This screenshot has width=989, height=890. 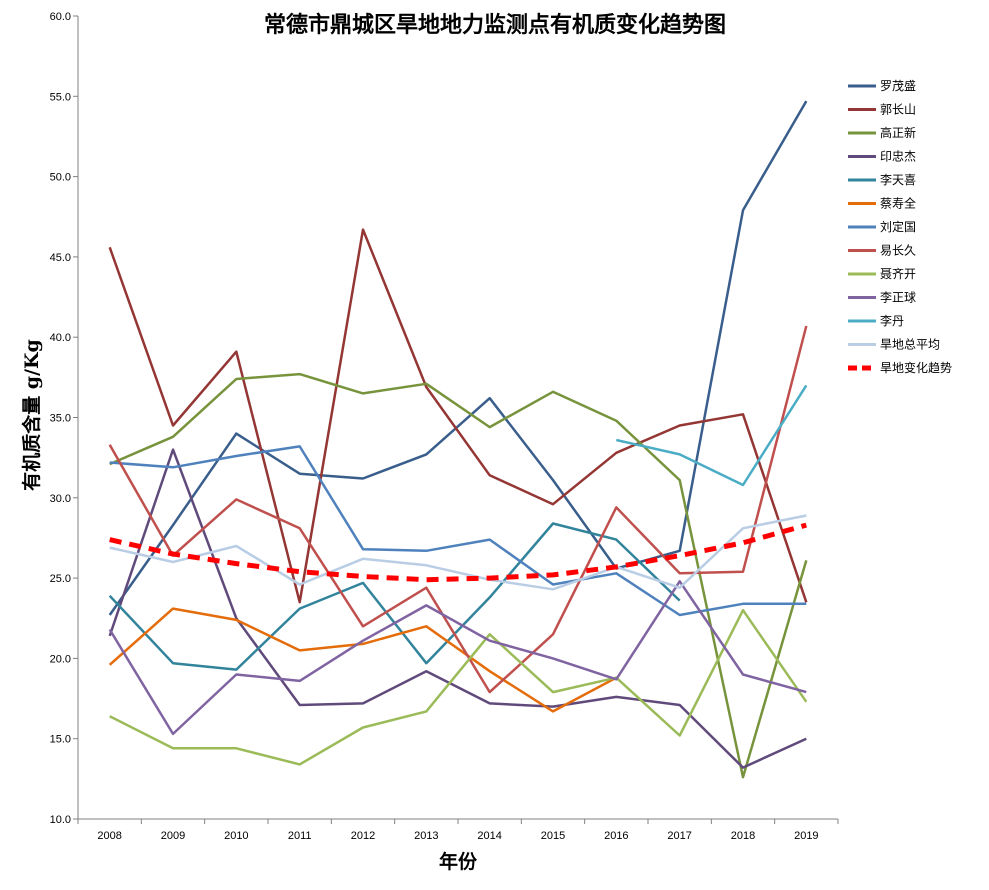 What do you see at coordinates (898, 157) in the screenshot?
I see `legend-label-3: 印忠杰` at bounding box center [898, 157].